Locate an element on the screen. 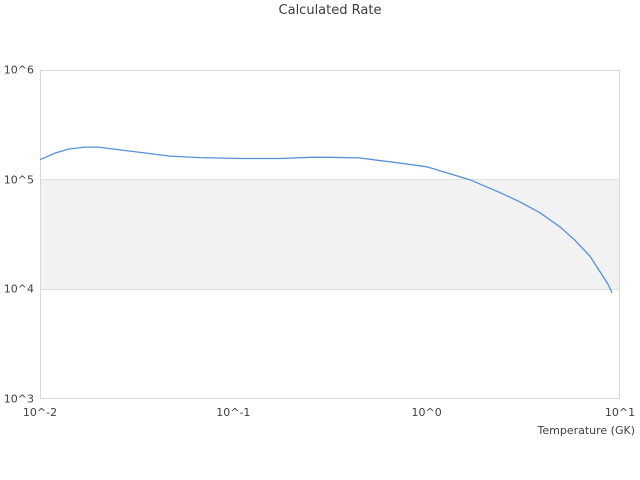  y-tick-label: 10^6 is located at coordinates (18, 70).